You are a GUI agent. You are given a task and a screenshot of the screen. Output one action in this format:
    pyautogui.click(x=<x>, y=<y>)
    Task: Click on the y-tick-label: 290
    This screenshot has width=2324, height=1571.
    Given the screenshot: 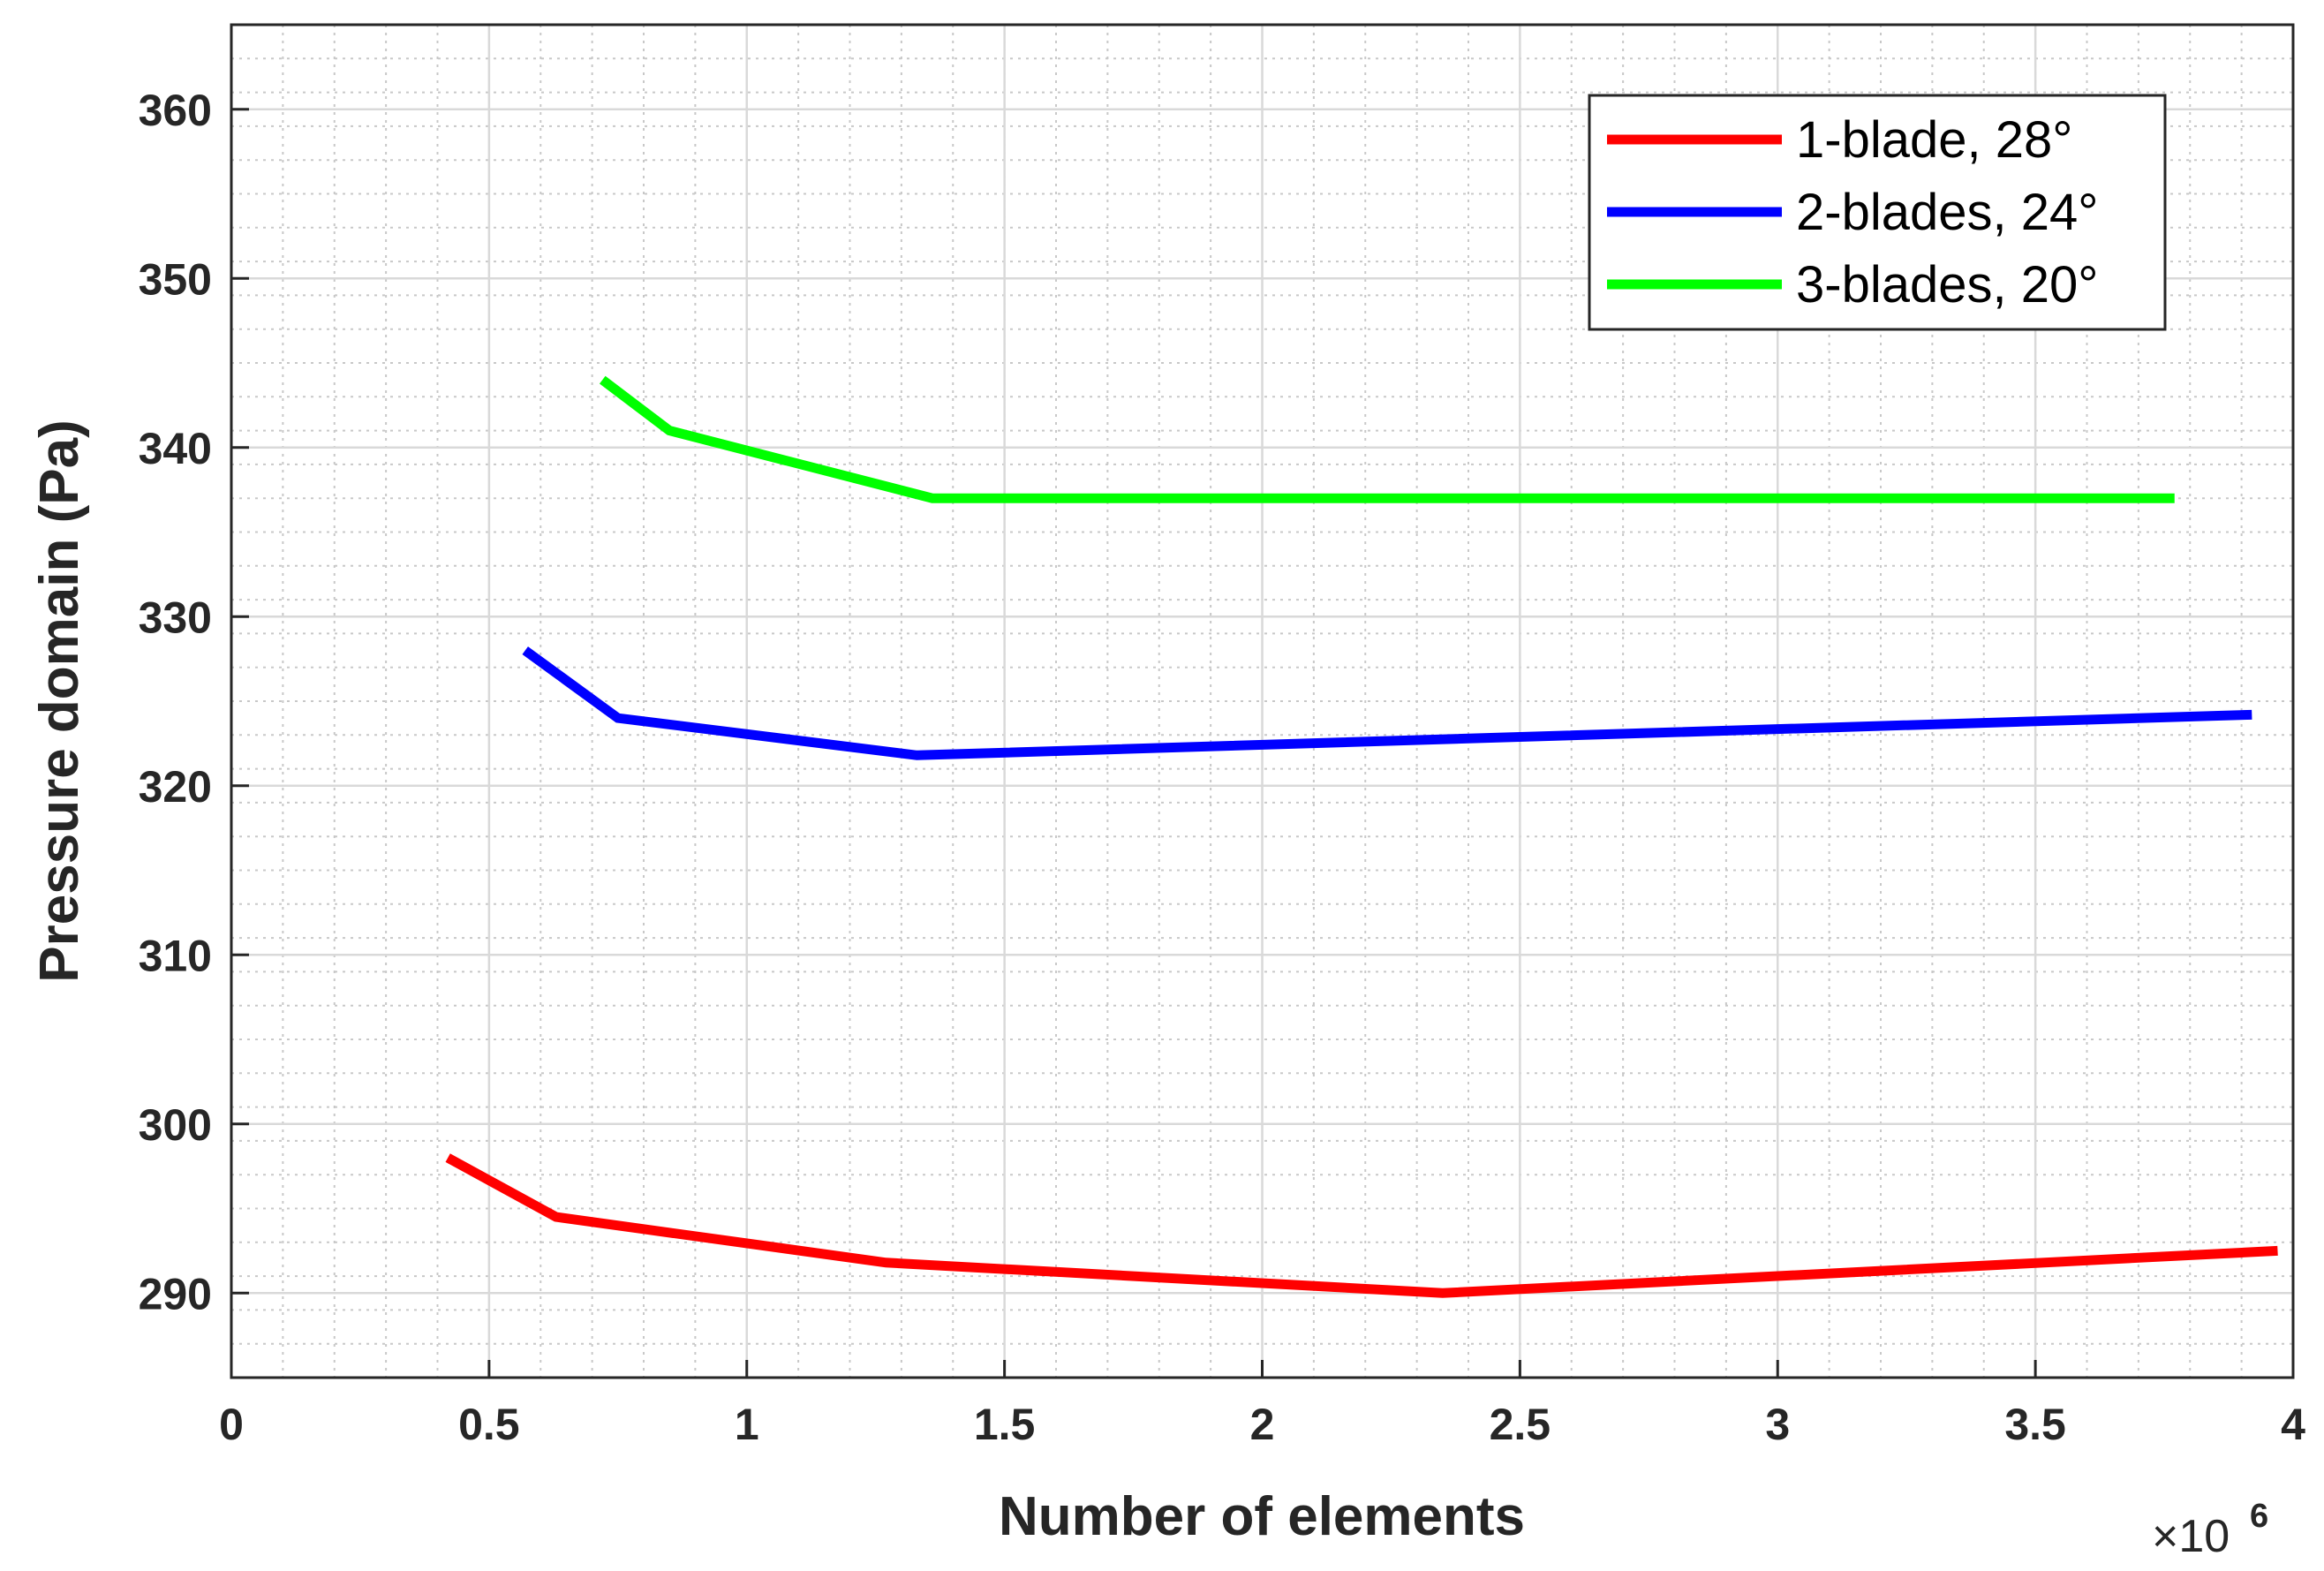 What is the action you would take?
    pyautogui.click(x=175, y=1294)
    